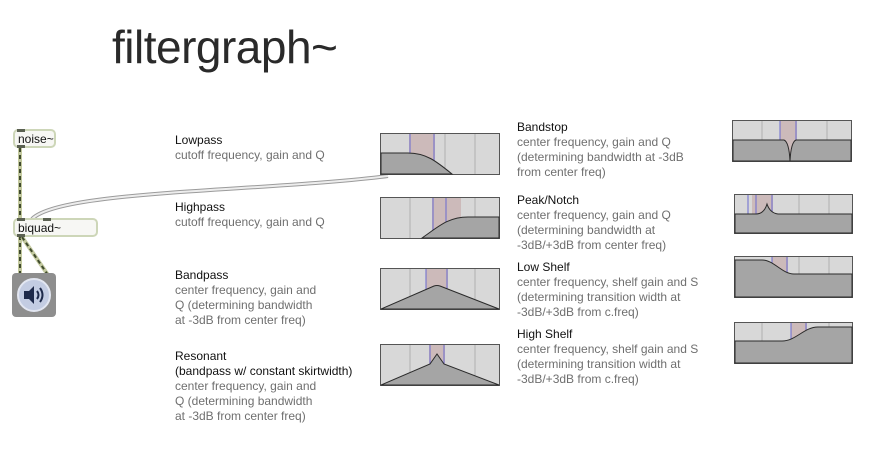 Image resolution: width=879 pixels, height=467 pixels. What do you see at coordinates (21, 235) in the screenshot?
I see `biquad-outlet` at bounding box center [21, 235].